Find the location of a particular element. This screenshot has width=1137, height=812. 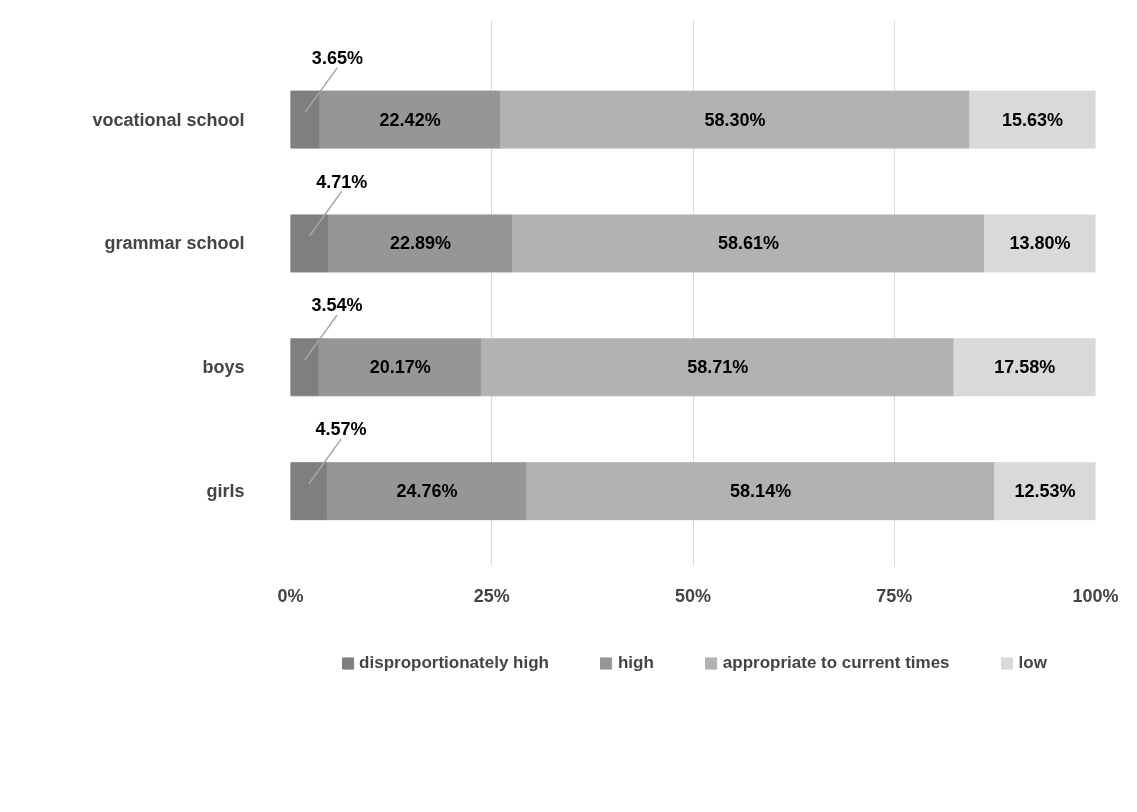

data-label: 58.14% is located at coordinates (761, 491).